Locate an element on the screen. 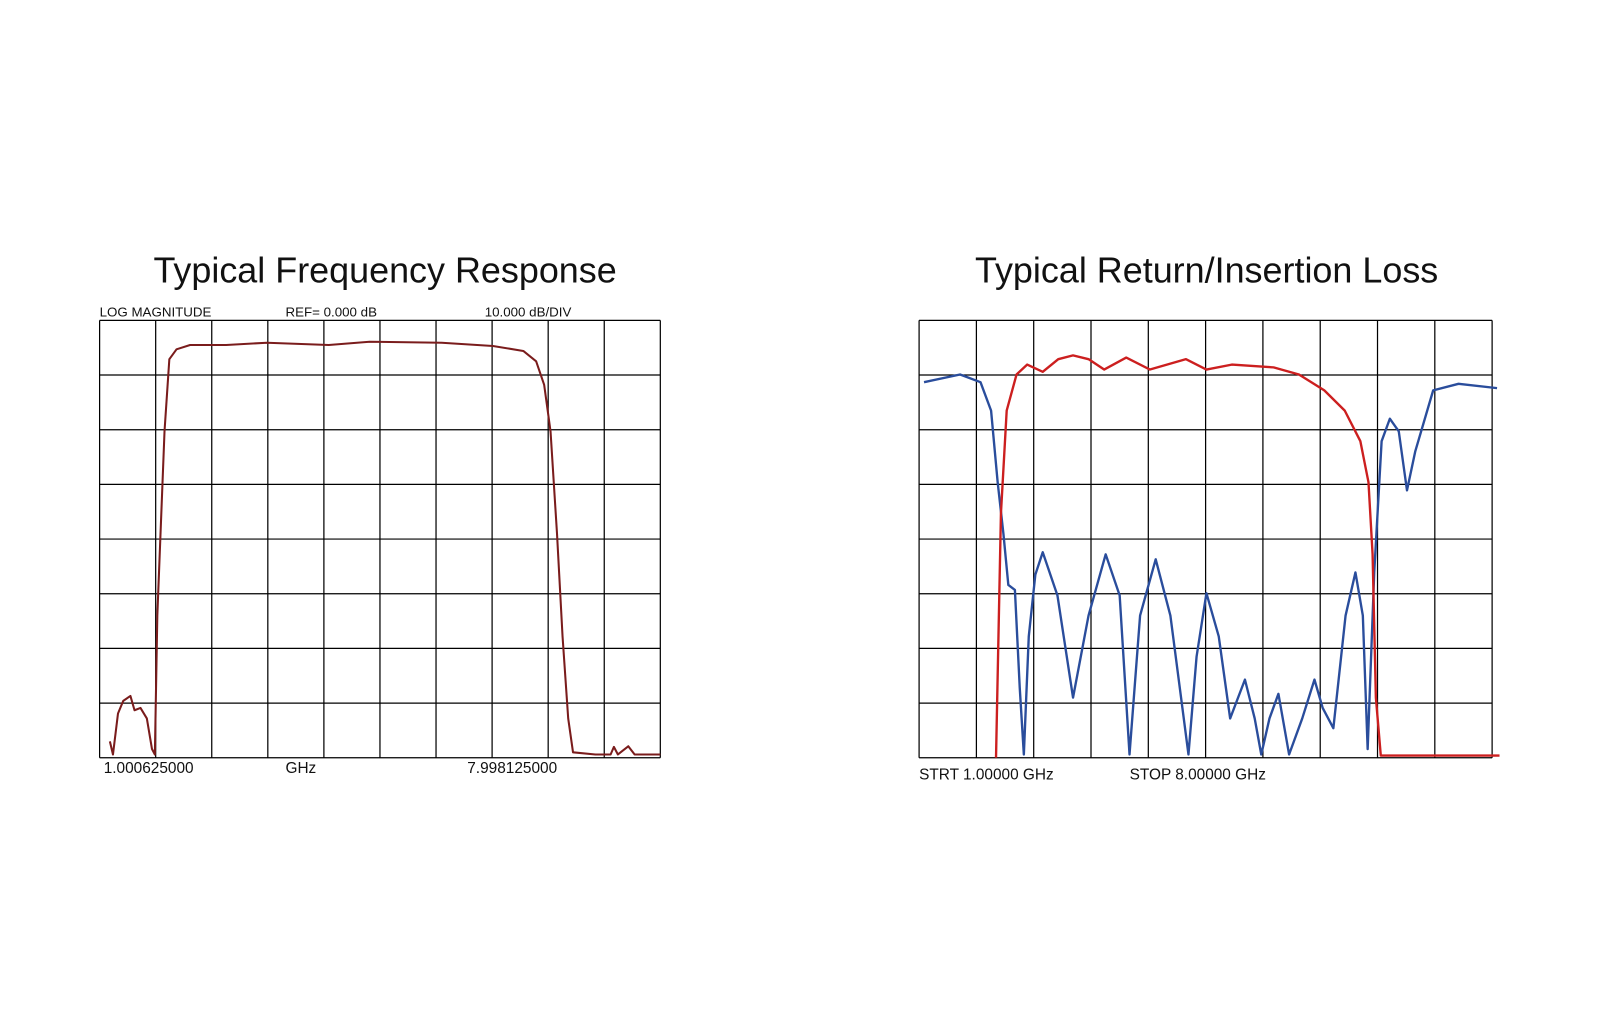  annotation: STRT 1.00000 GHz is located at coordinates (986, 774).